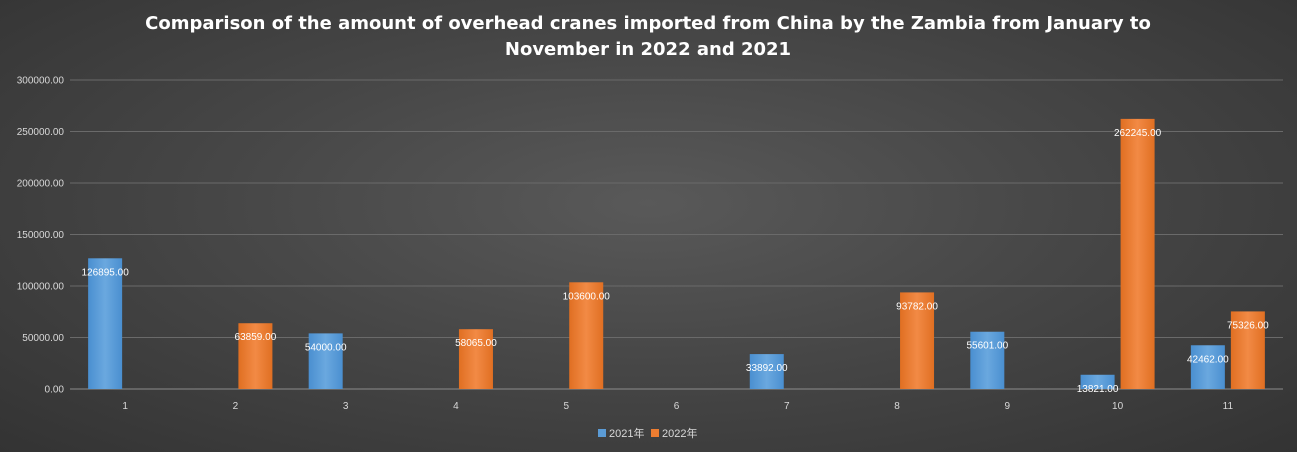 This screenshot has height=452, width=1297. Describe the element at coordinates (566, 406) in the screenshot. I see `x-tick-label: 5` at that location.